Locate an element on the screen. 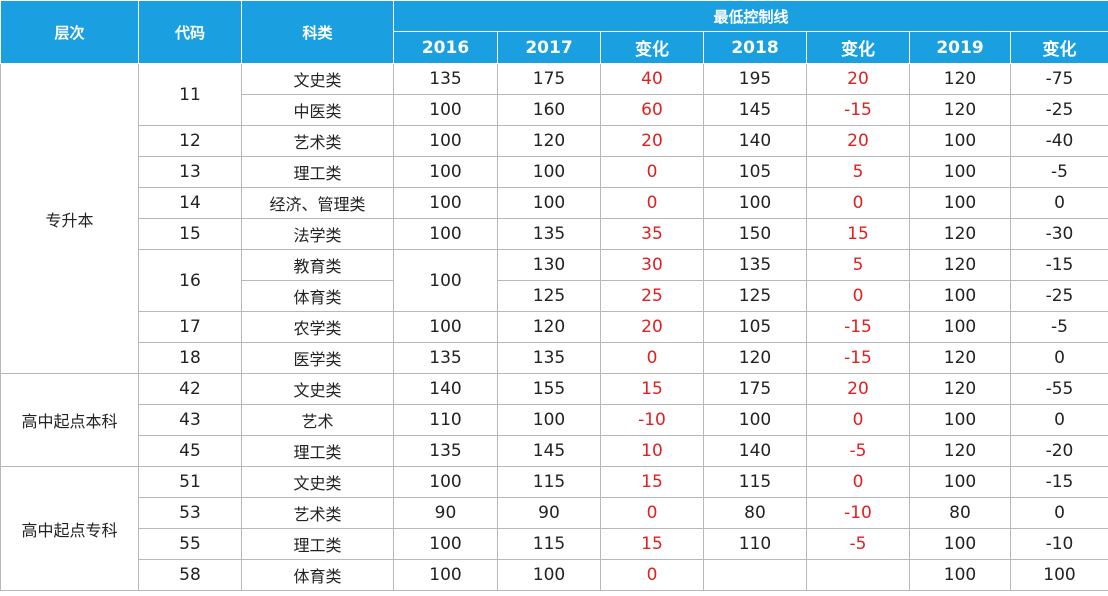 This screenshot has height=596, width=1108. level-cell: 专升本 is located at coordinates (69, 218).